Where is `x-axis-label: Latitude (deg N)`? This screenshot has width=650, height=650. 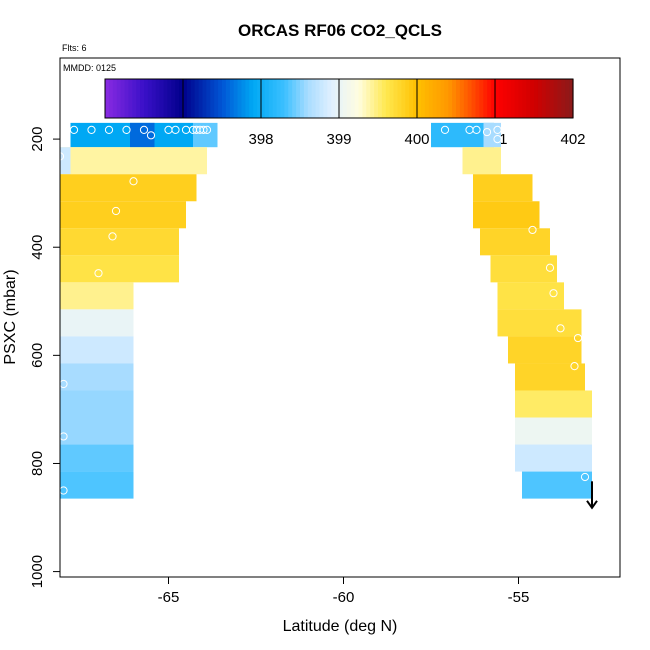
x-axis-label: Latitude (deg N) is located at coordinates (340, 626).